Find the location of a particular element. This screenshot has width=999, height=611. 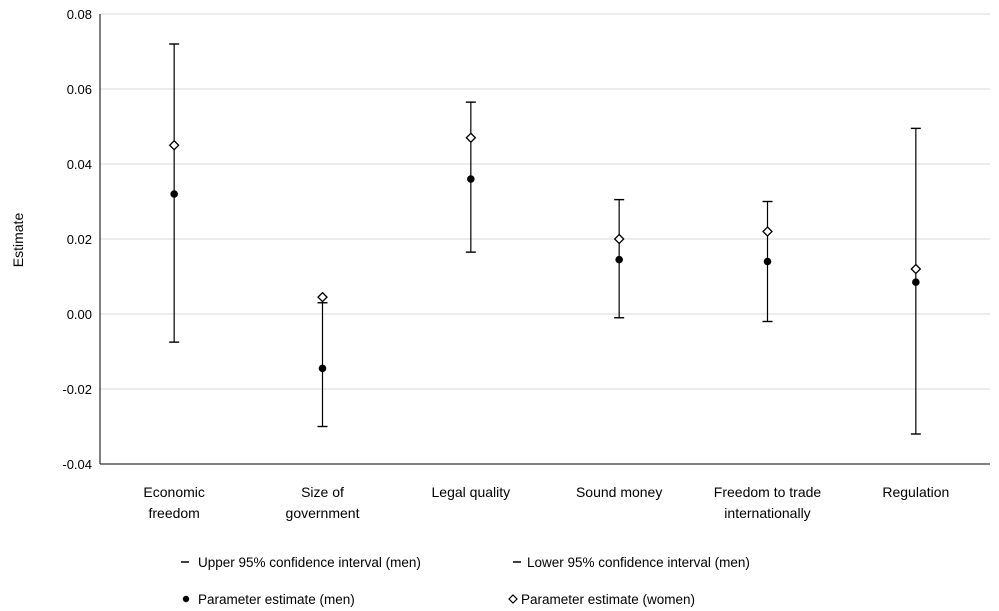

legend-men-marker is located at coordinates (186, 599).